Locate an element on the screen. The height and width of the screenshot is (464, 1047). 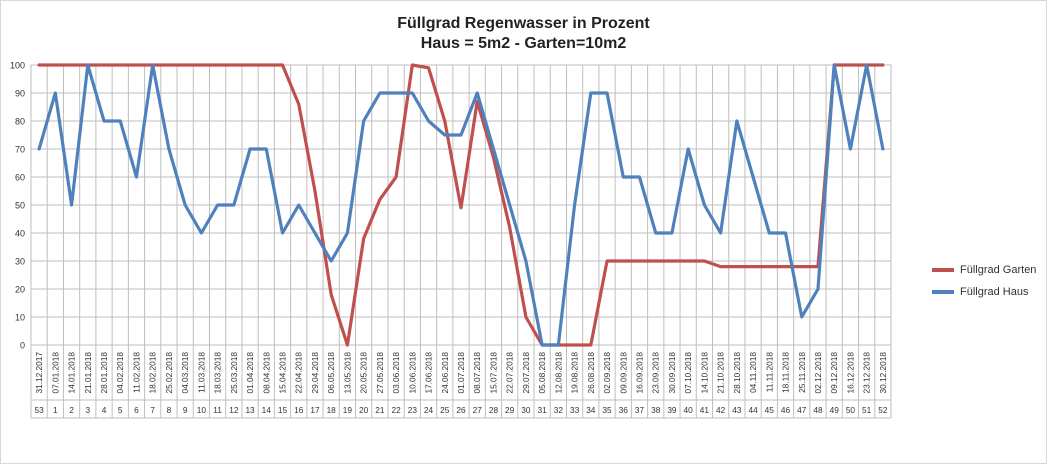
x-tick-label-week: 13 is located at coordinates (250, 410).